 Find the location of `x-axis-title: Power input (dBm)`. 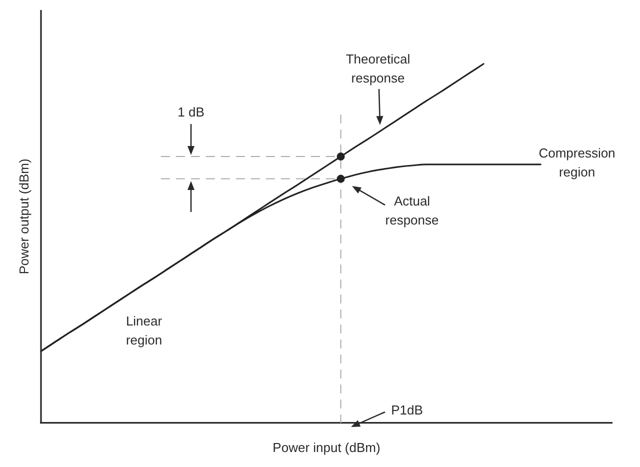

x-axis-title: Power input (dBm) is located at coordinates (326, 447).